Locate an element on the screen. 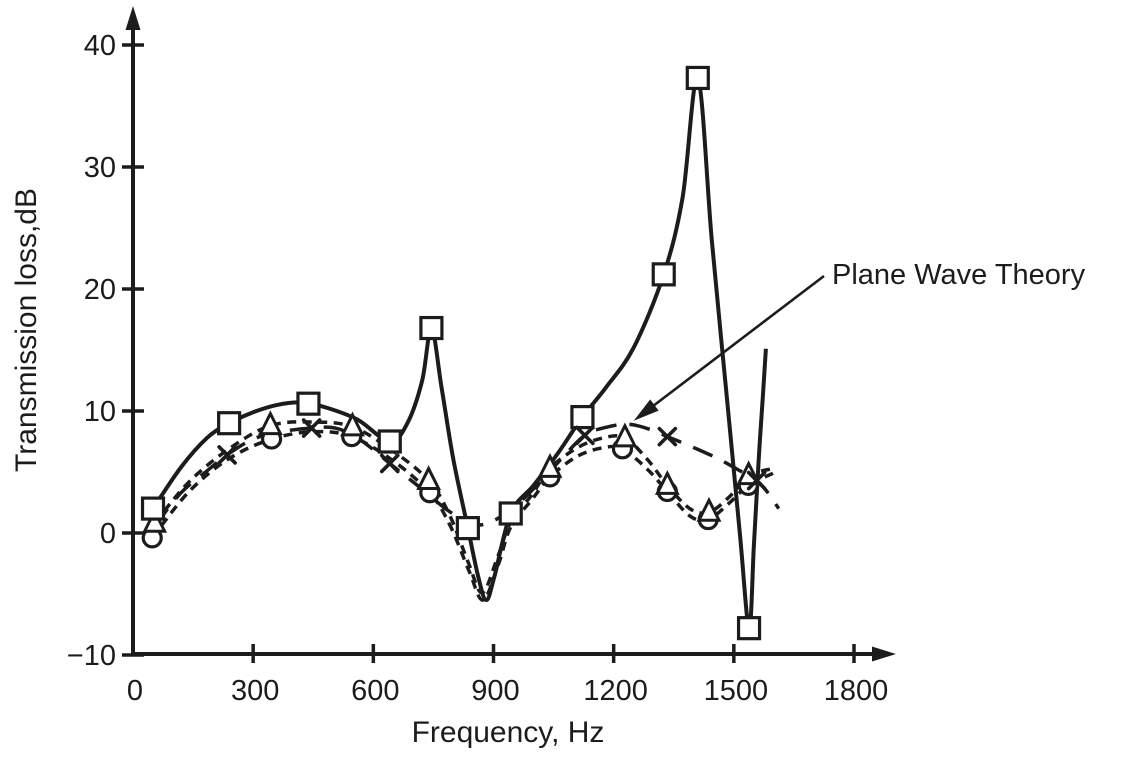 The height and width of the screenshot is (758, 1125). annotation-arrow-line is located at coordinates (736, 342).